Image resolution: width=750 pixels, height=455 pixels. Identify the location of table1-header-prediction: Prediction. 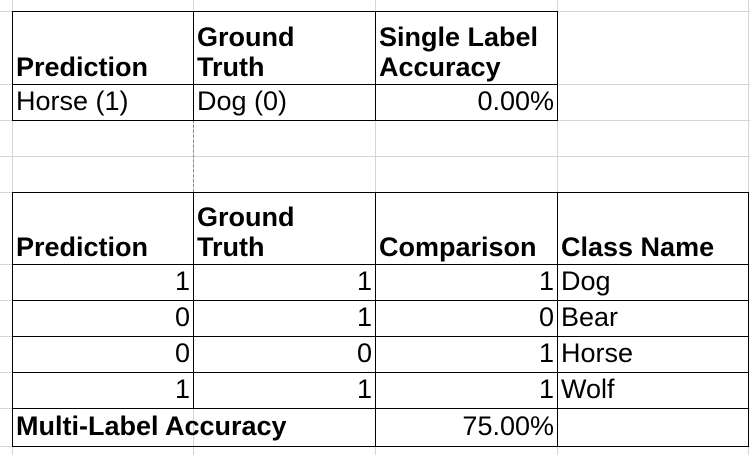
(82, 67).